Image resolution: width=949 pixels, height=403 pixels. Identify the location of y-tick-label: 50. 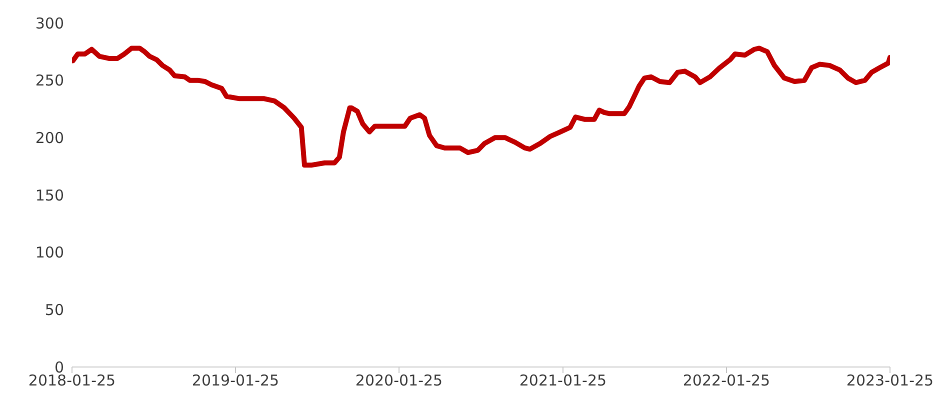
(54, 309).